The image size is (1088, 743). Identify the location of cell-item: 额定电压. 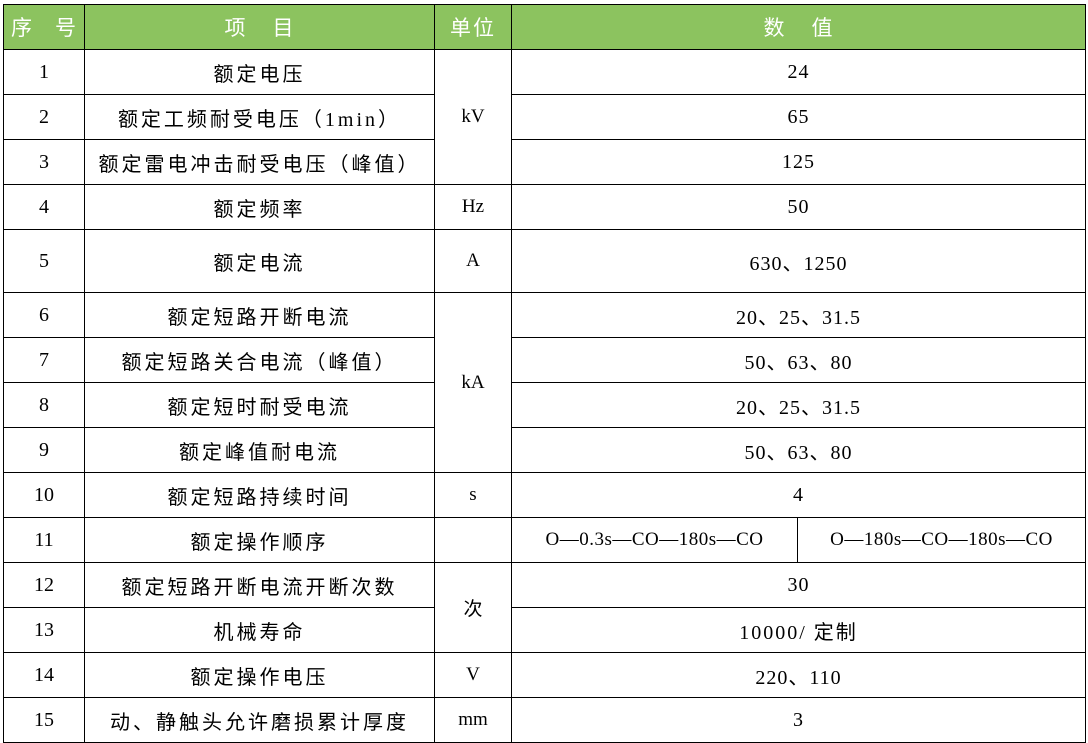
(259, 72).